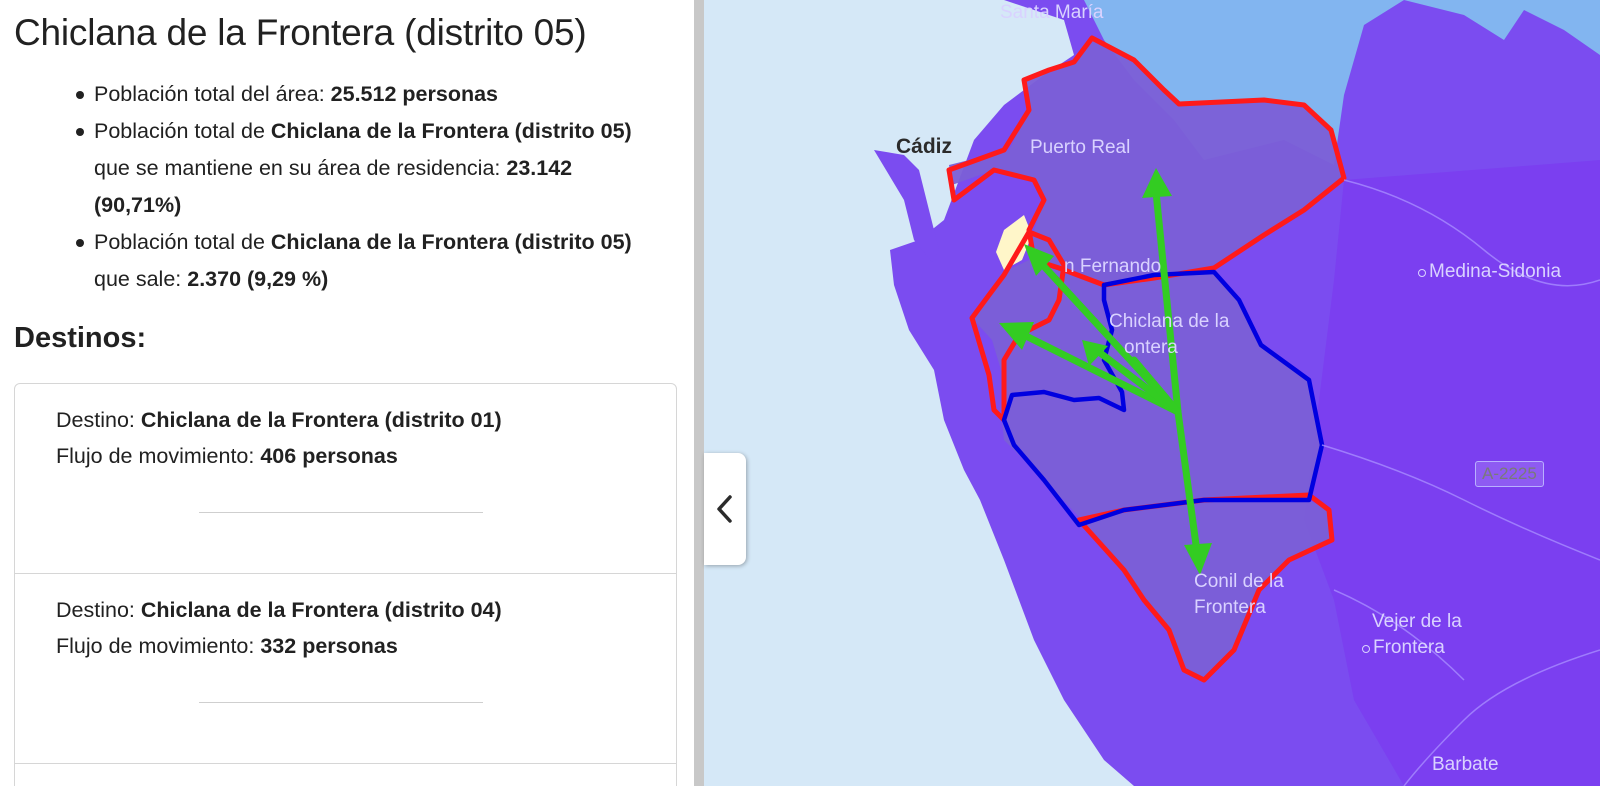 This screenshot has height=786, width=1600. What do you see at coordinates (329, 646) in the screenshot?
I see `flow-value: 332 personas` at bounding box center [329, 646].